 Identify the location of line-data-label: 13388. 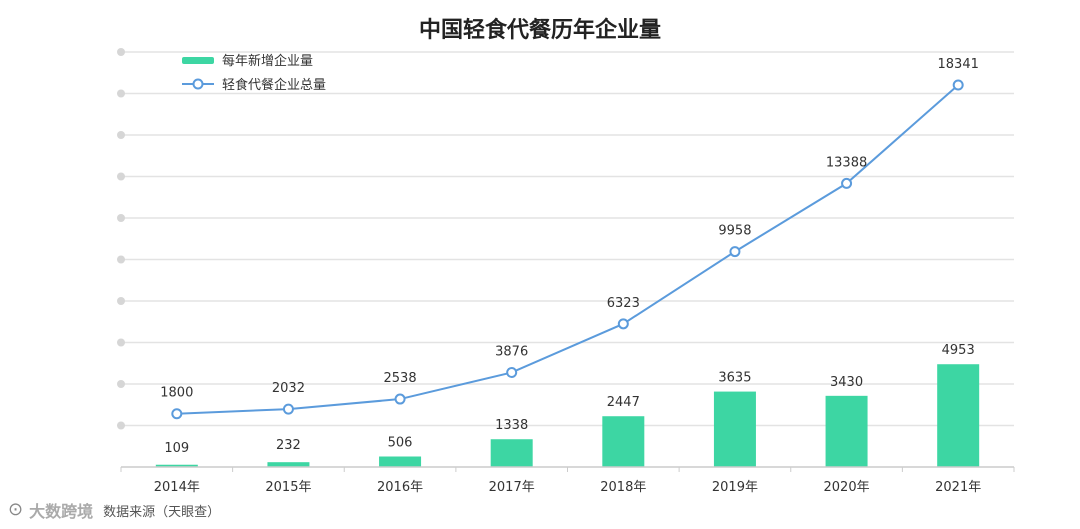
(846, 162).